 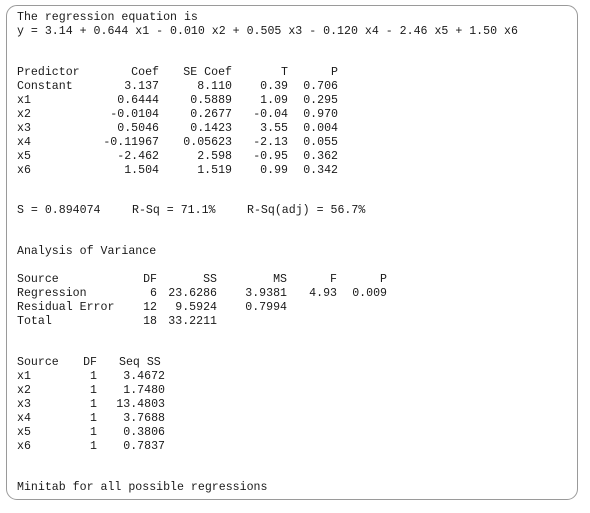 What do you see at coordinates (153, 293) in the screenshot?
I see `anova-cell-df: 6` at bounding box center [153, 293].